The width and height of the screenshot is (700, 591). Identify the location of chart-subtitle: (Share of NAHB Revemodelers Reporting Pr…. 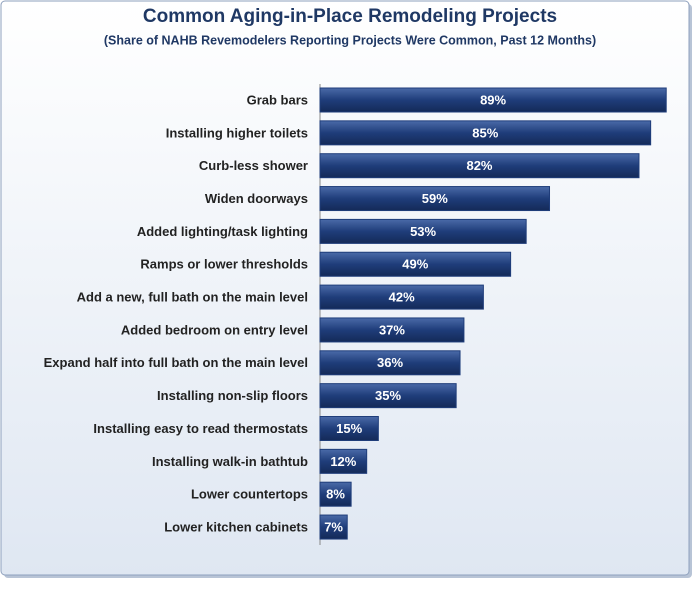
(350, 40).